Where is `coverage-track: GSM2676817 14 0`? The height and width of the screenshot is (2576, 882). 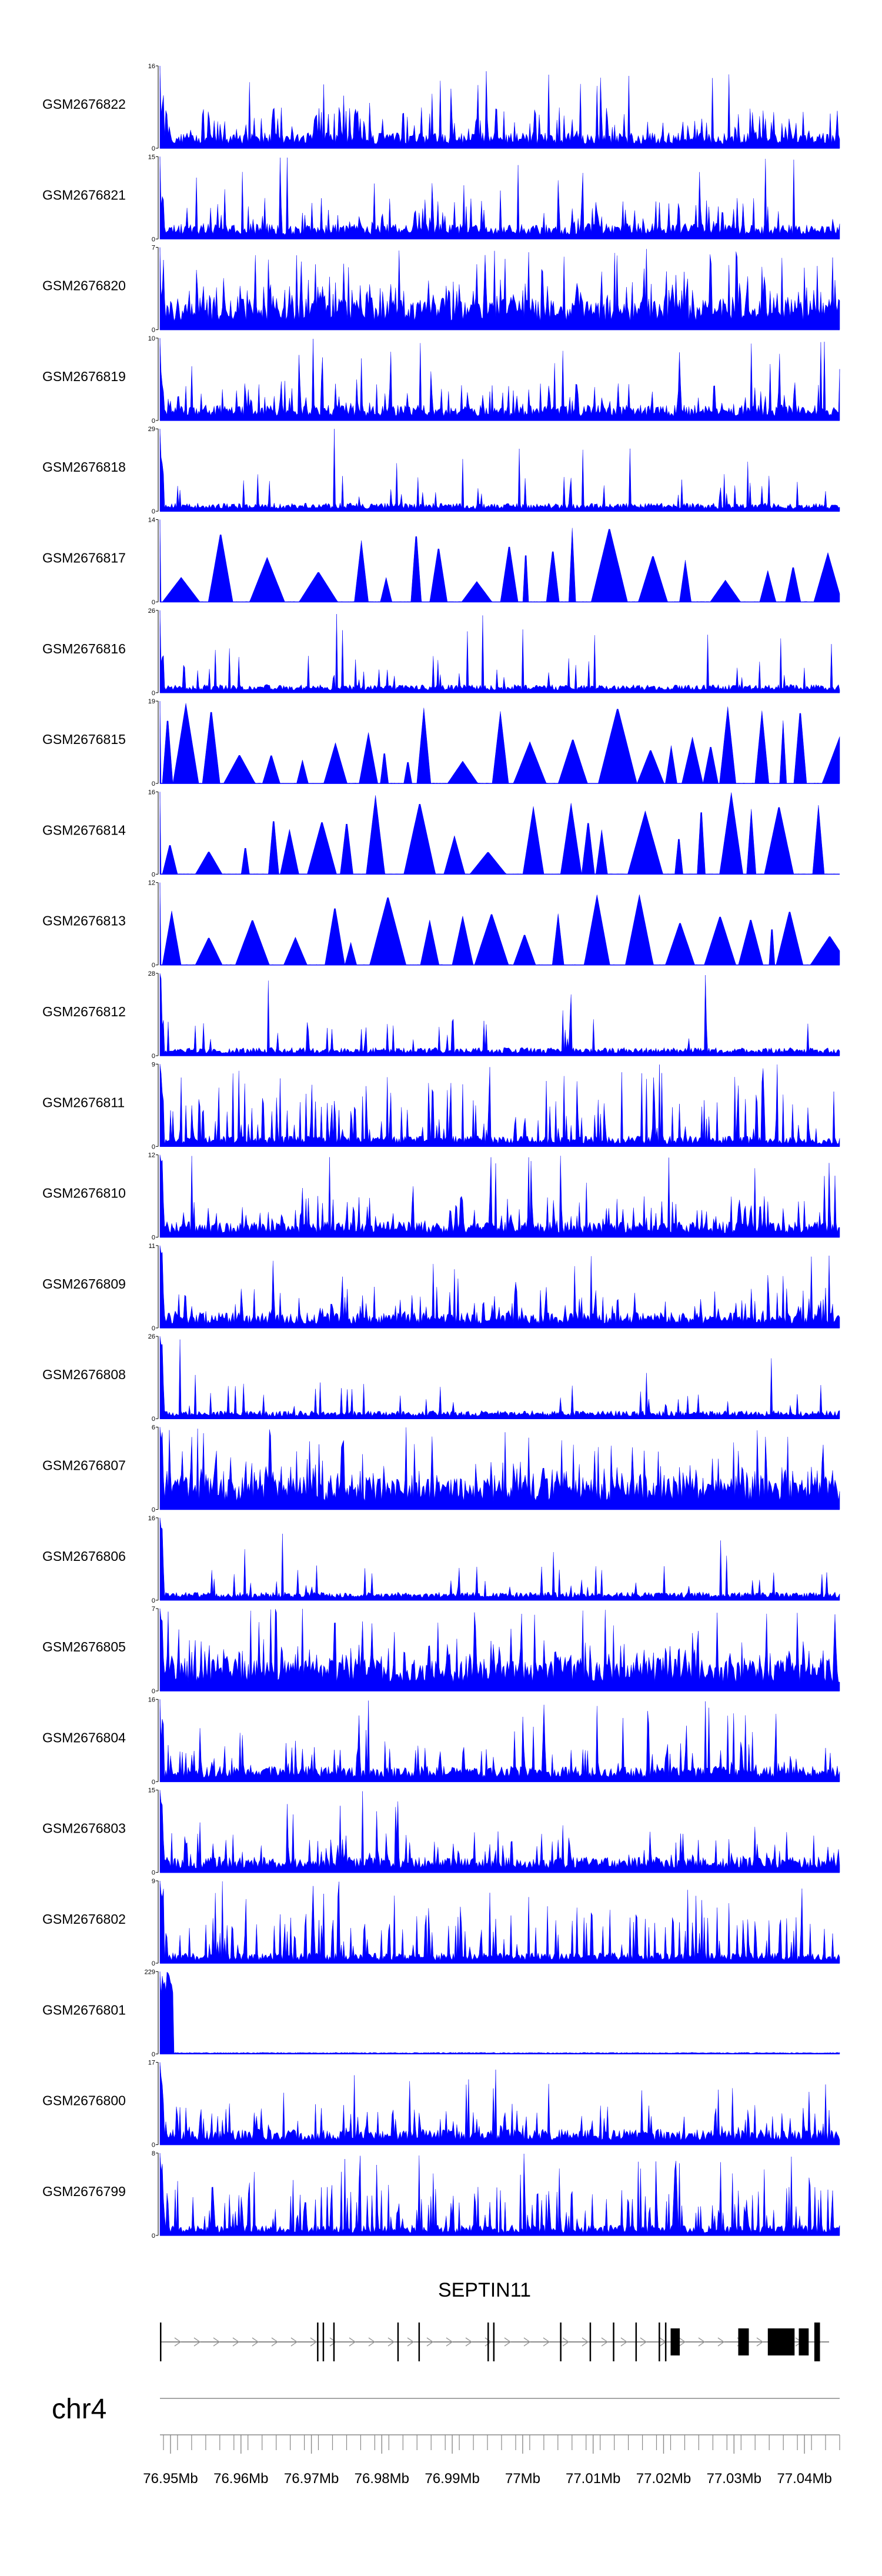 coverage-track: GSM2676817 14 0 is located at coordinates (441, 561).